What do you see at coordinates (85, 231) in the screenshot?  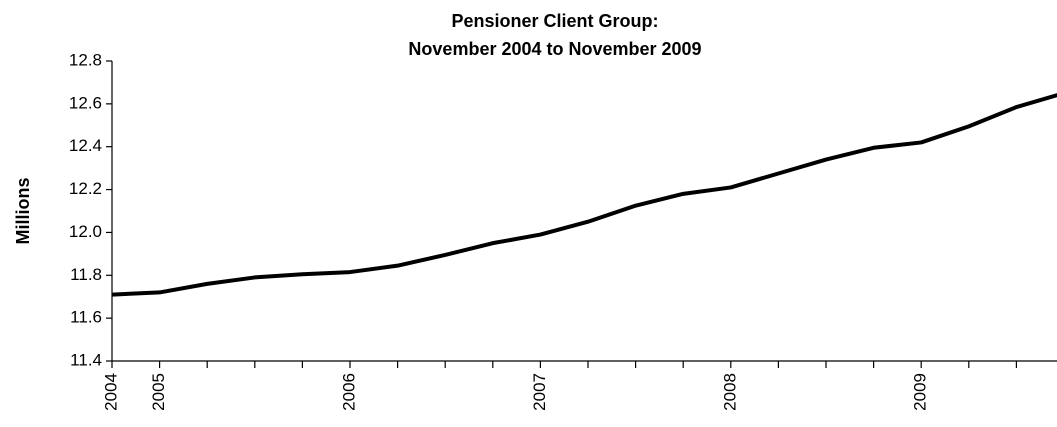 I see `y-tick-label: 12.0` at bounding box center [85, 231].